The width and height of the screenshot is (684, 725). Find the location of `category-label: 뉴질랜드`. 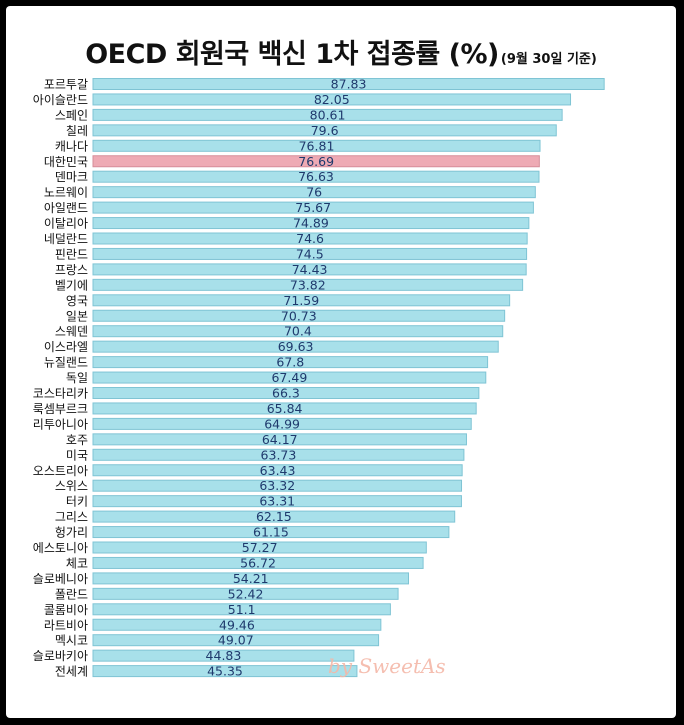

category-label: 뉴질랜드 is located at coordinates (66, 363).